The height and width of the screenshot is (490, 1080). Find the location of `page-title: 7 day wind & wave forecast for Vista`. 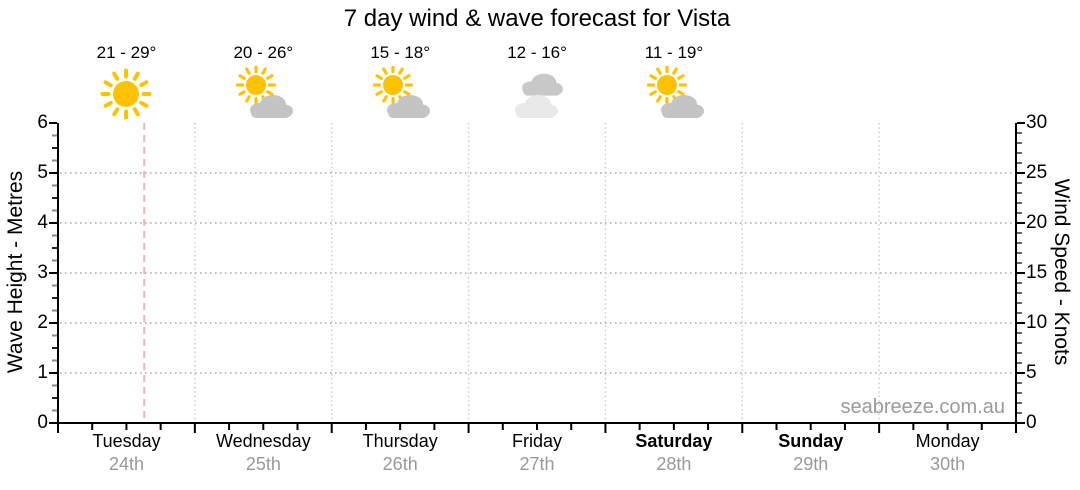

page-title: 7 day wind & wave forecast for Vista is located at coordinates (537, 18).